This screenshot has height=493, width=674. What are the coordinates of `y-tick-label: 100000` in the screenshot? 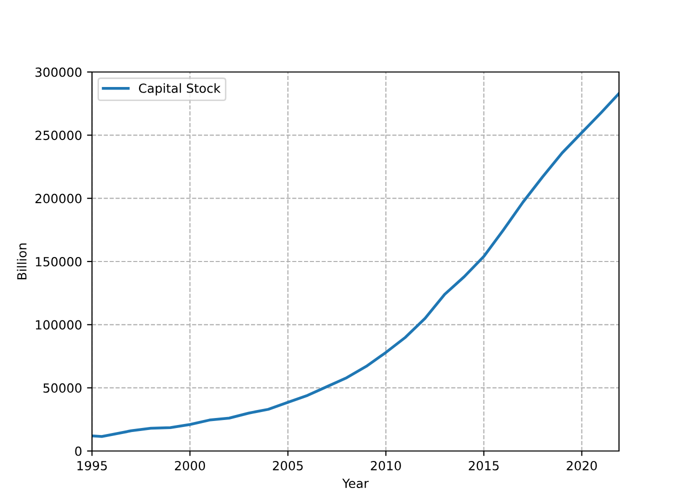 It's located at (59, 325).